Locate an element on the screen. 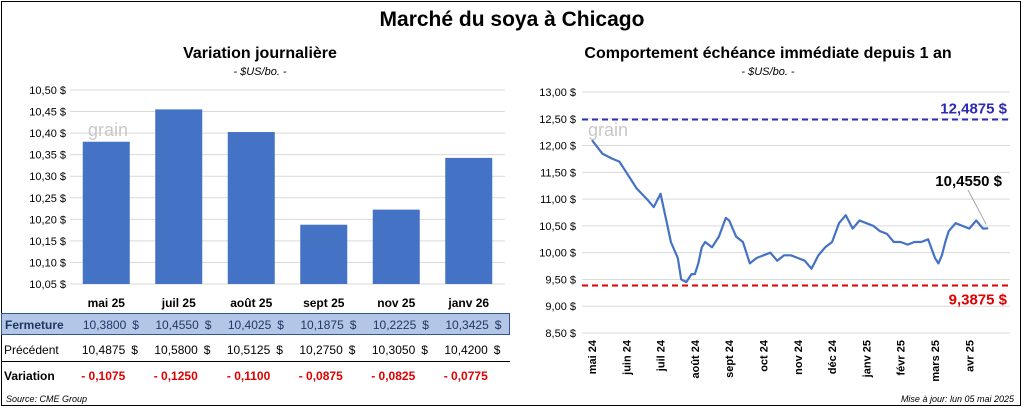  main-title: Marché du soya à Chicago is located at coordinates (512, 19).